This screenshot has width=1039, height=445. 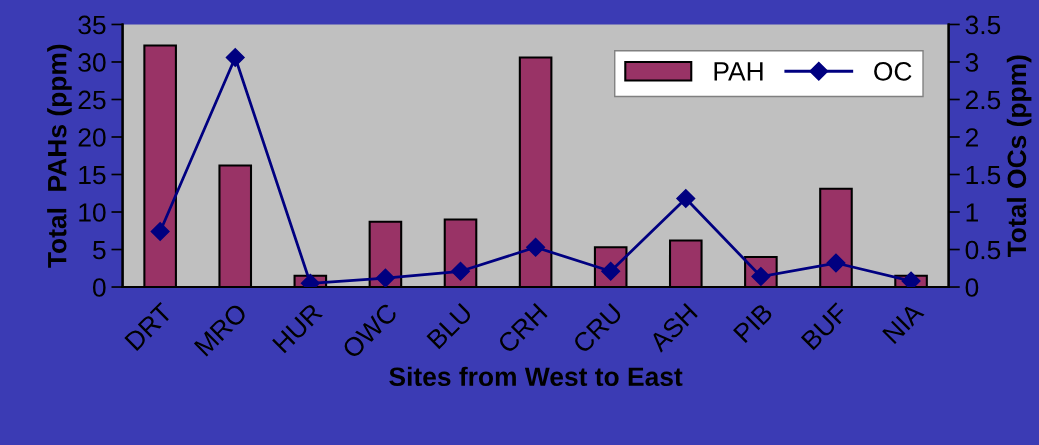 What do you see at coordinates (99, 287) in the screenshot?
I see `y-tick-label: 0` at bounding box center [99, 287].